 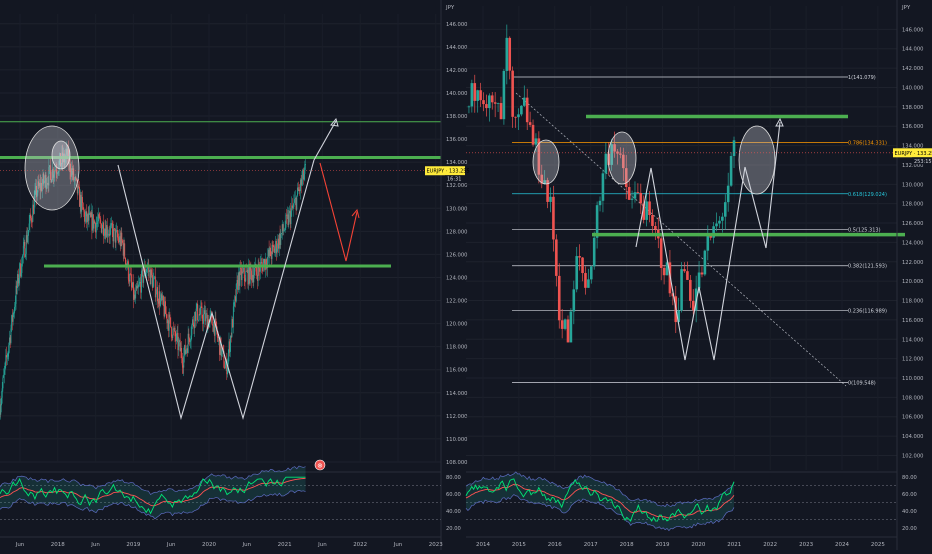 What do you see at coordinates (555, 545) in the screenshot?
I see `time-tick-label: 2016` at bounding box center [555, 545].